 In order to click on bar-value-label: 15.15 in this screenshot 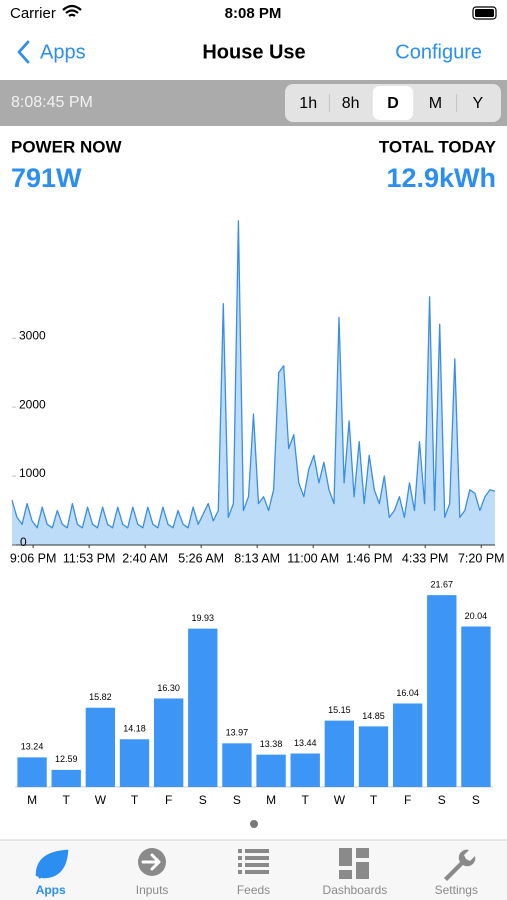, I will do `click(339, 710)`.